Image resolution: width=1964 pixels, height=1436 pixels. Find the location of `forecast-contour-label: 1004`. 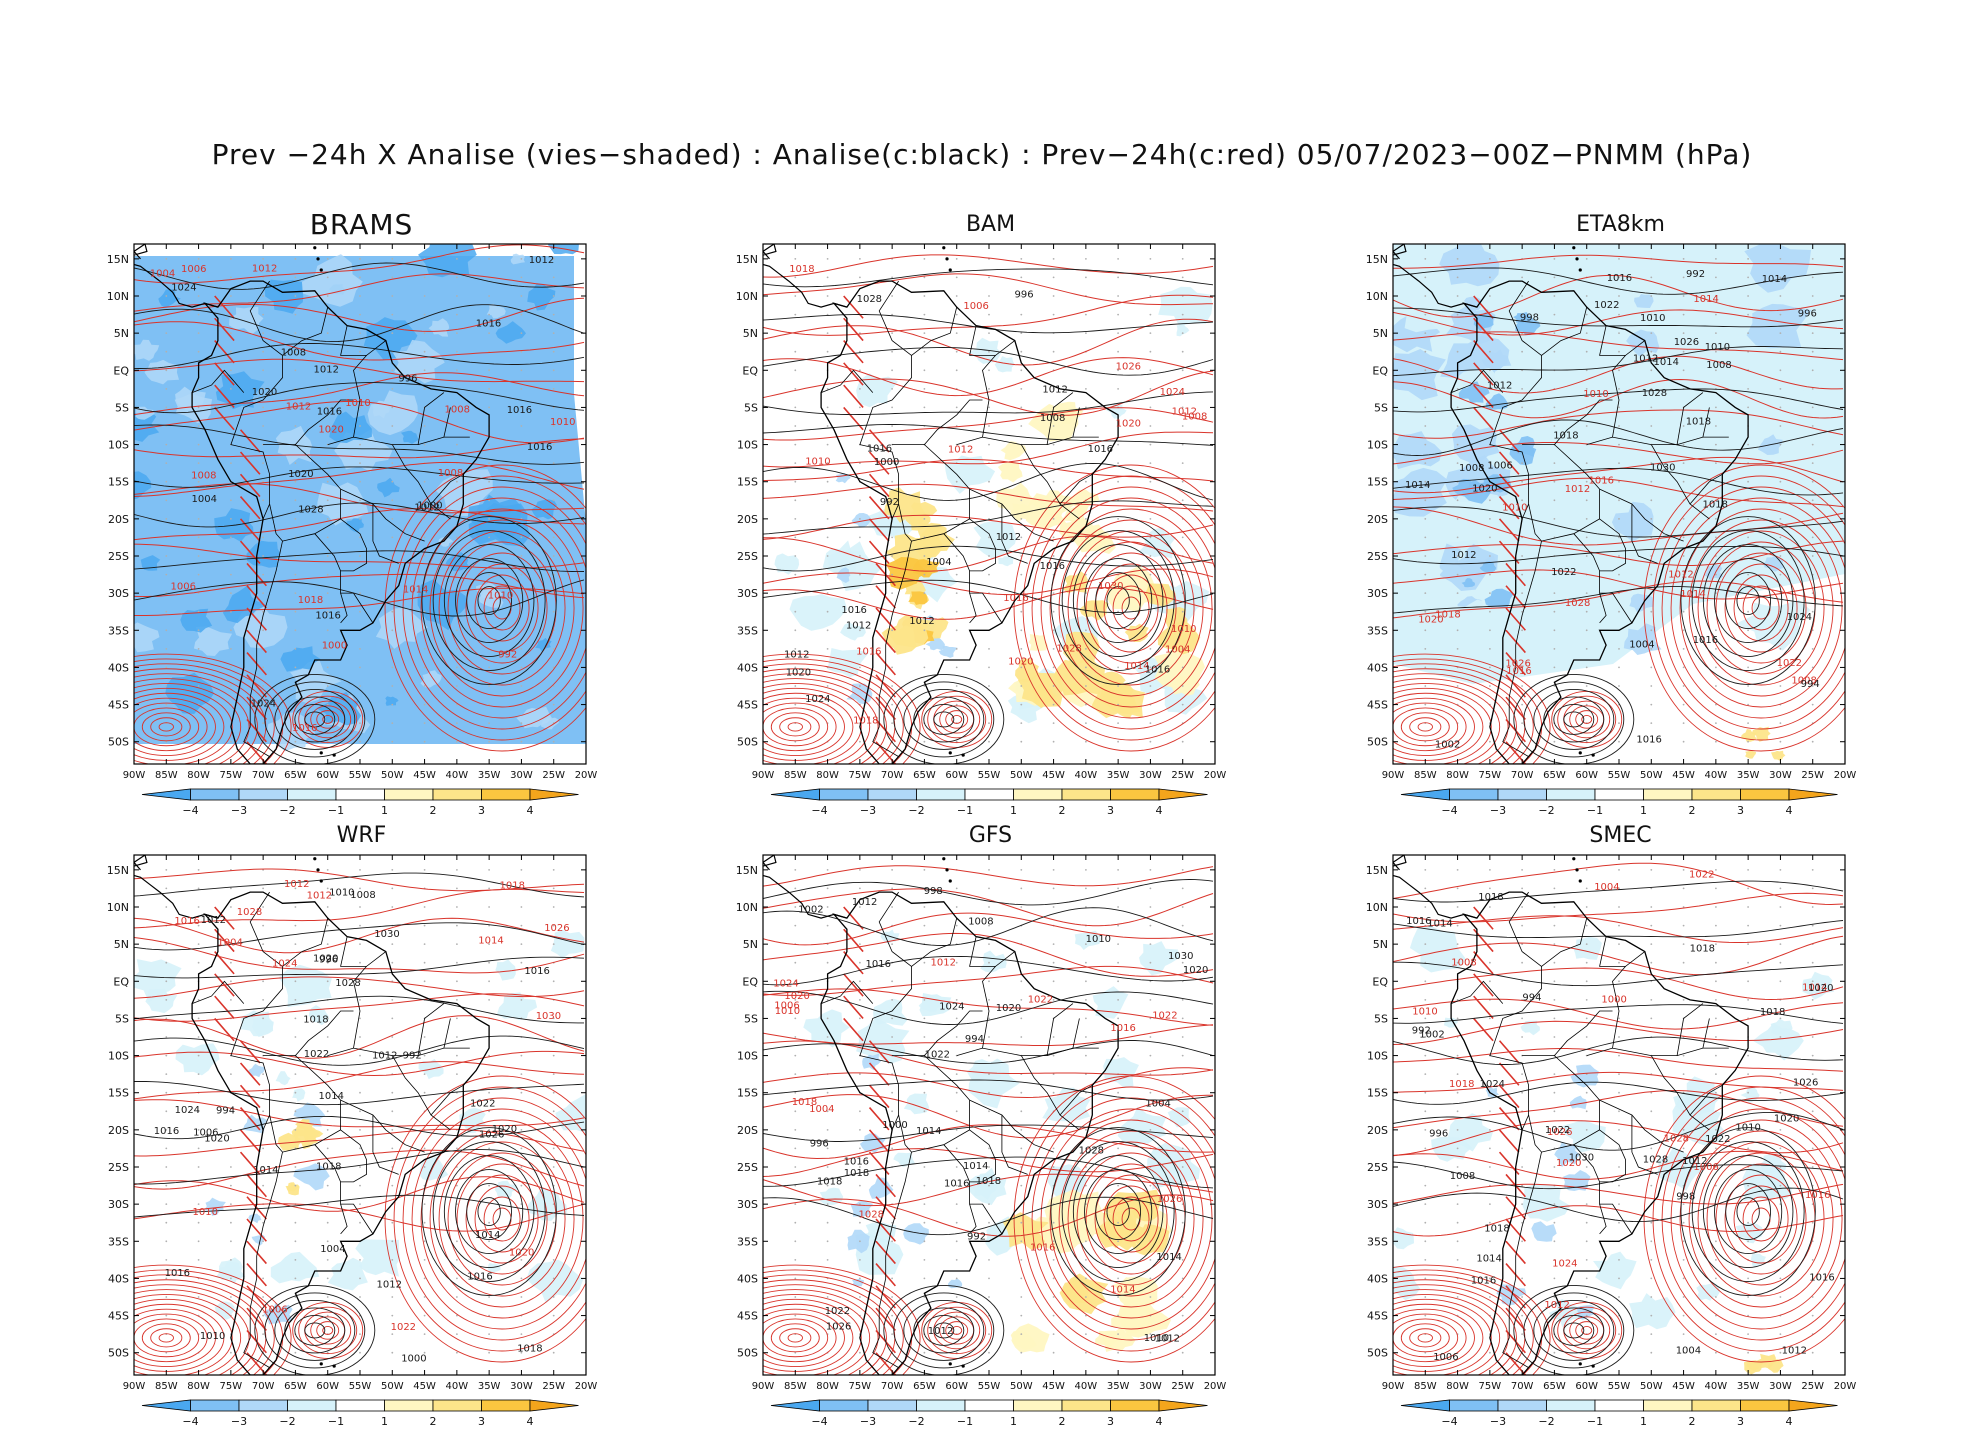

forecast-contour-label: 1004 is located at coordinates (162, 274).